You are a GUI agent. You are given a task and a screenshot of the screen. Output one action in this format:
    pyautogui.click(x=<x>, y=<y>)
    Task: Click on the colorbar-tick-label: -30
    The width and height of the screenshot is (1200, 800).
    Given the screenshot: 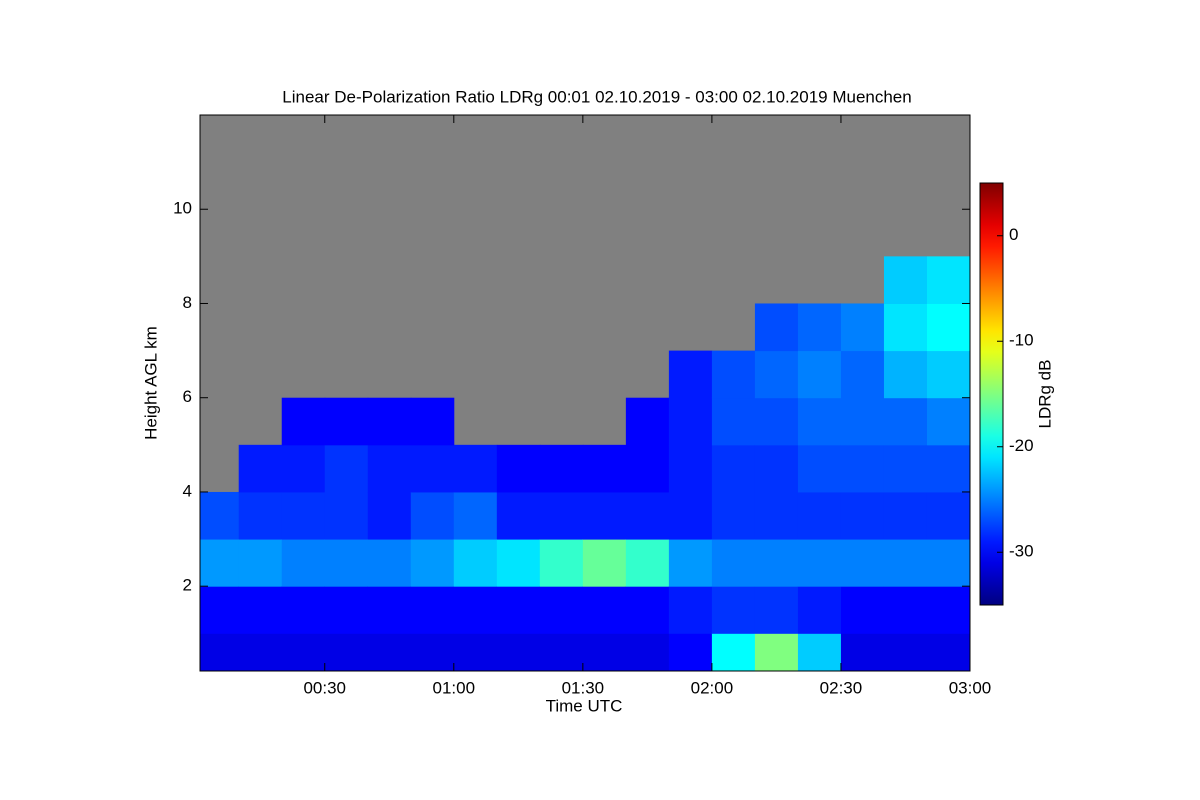 What is the action you would take?
    pyautogui.click(x=1021, y=551)
    